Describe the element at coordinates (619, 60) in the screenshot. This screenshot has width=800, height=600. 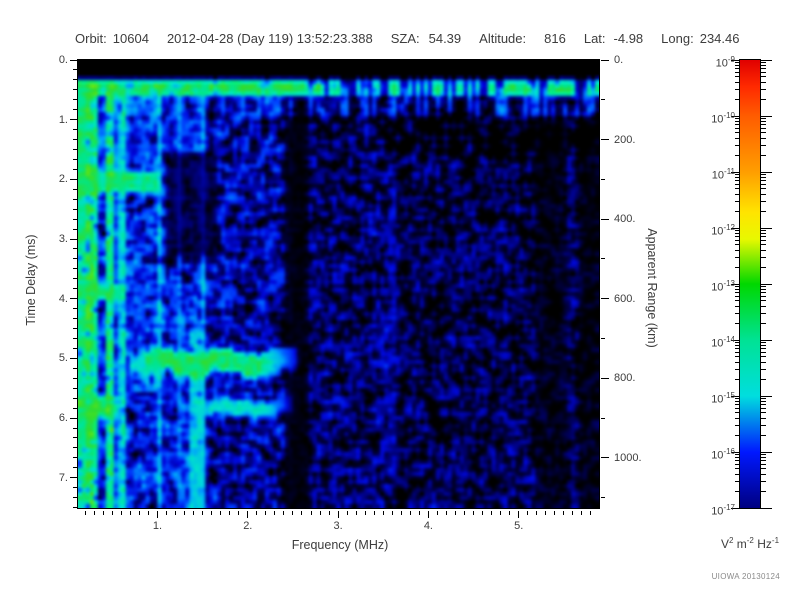
I see `y2-tick-label: 0.` at that location.